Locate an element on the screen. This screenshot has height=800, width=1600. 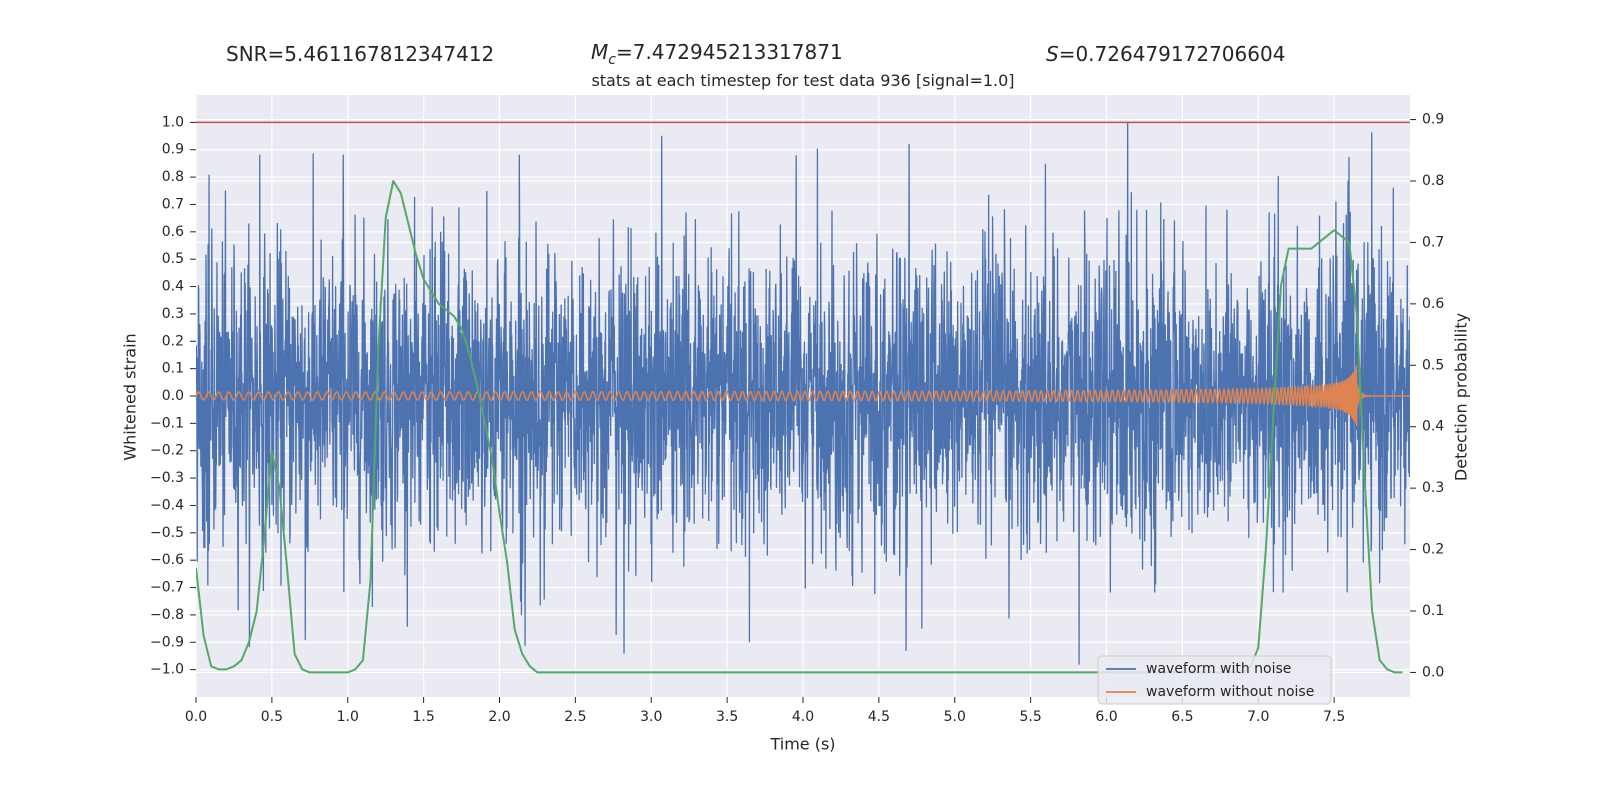
x-tick-label: 0.0 is located at coordinates (196, 717).